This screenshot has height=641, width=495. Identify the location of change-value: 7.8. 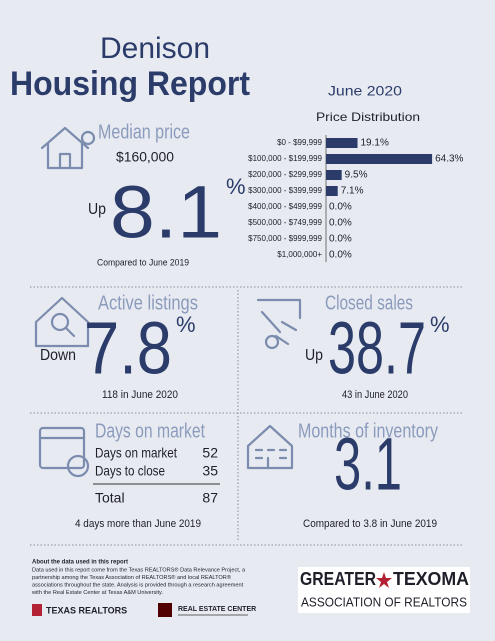
(128, 348).